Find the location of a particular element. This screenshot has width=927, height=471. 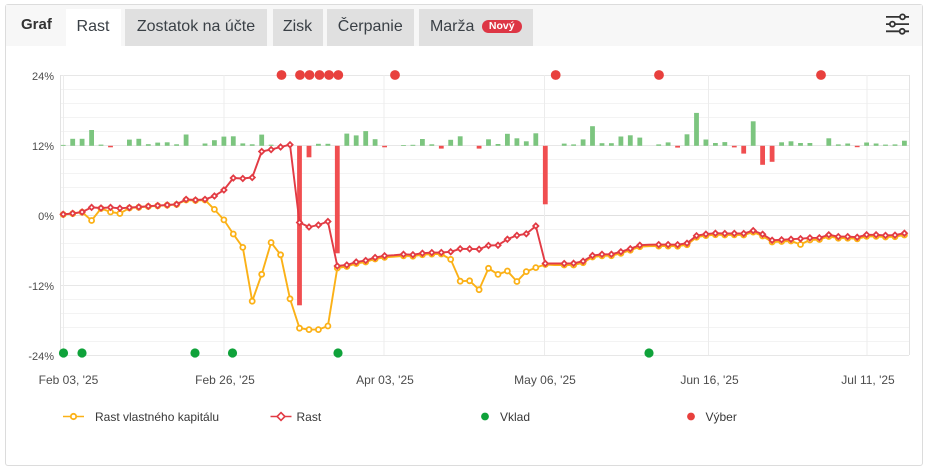

svg-text: Jun 16, '25 is located at coordinates (709, 380).